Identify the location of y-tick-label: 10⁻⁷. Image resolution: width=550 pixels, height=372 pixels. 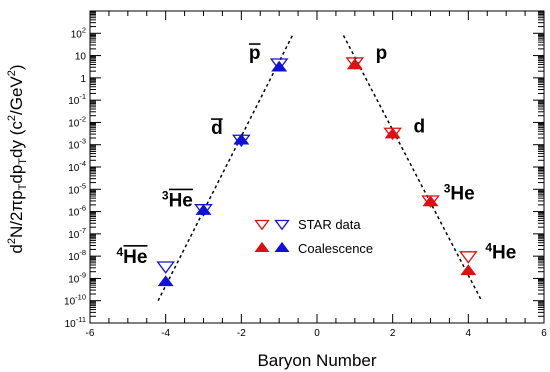
(77, 233).